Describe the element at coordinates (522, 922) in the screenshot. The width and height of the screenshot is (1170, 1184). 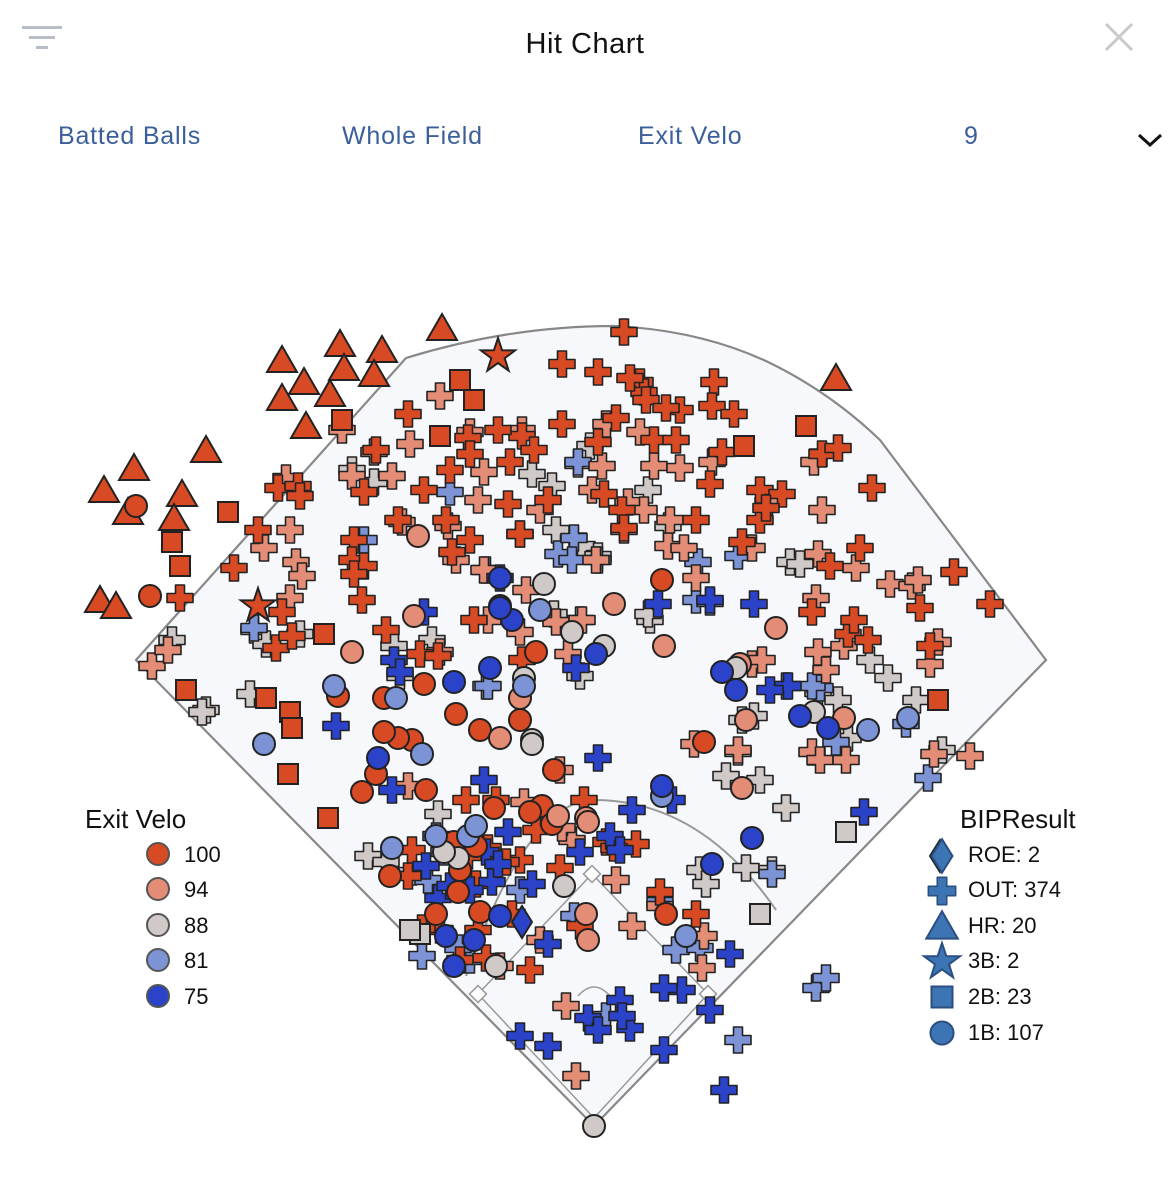
I see `roe-marker` at that location.